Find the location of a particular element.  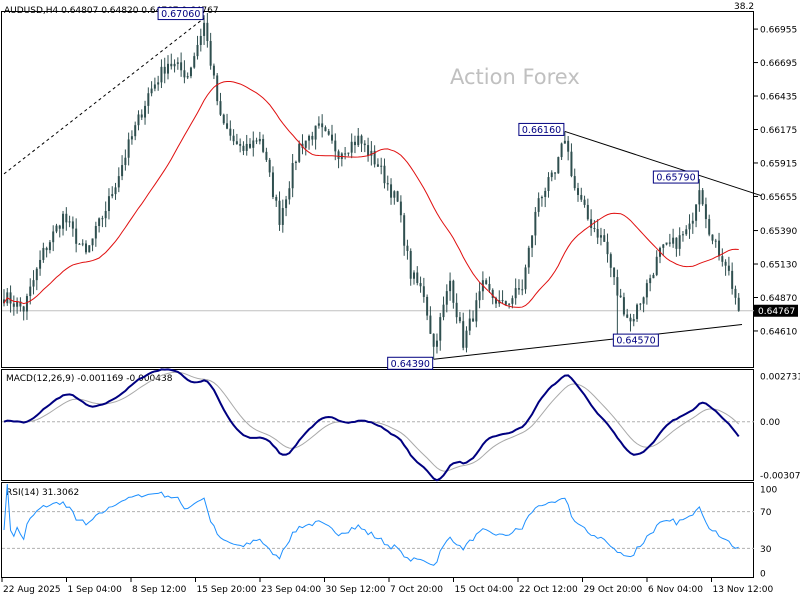

x-tick-label: 13 Nov 12:00 is located at coordinates (743, 590).